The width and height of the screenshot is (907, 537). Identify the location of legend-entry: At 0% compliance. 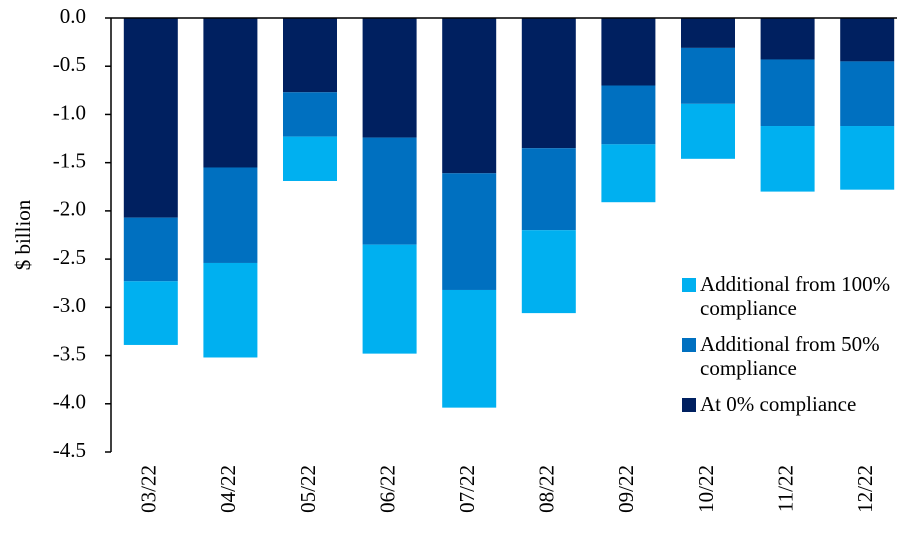
(787, 404).